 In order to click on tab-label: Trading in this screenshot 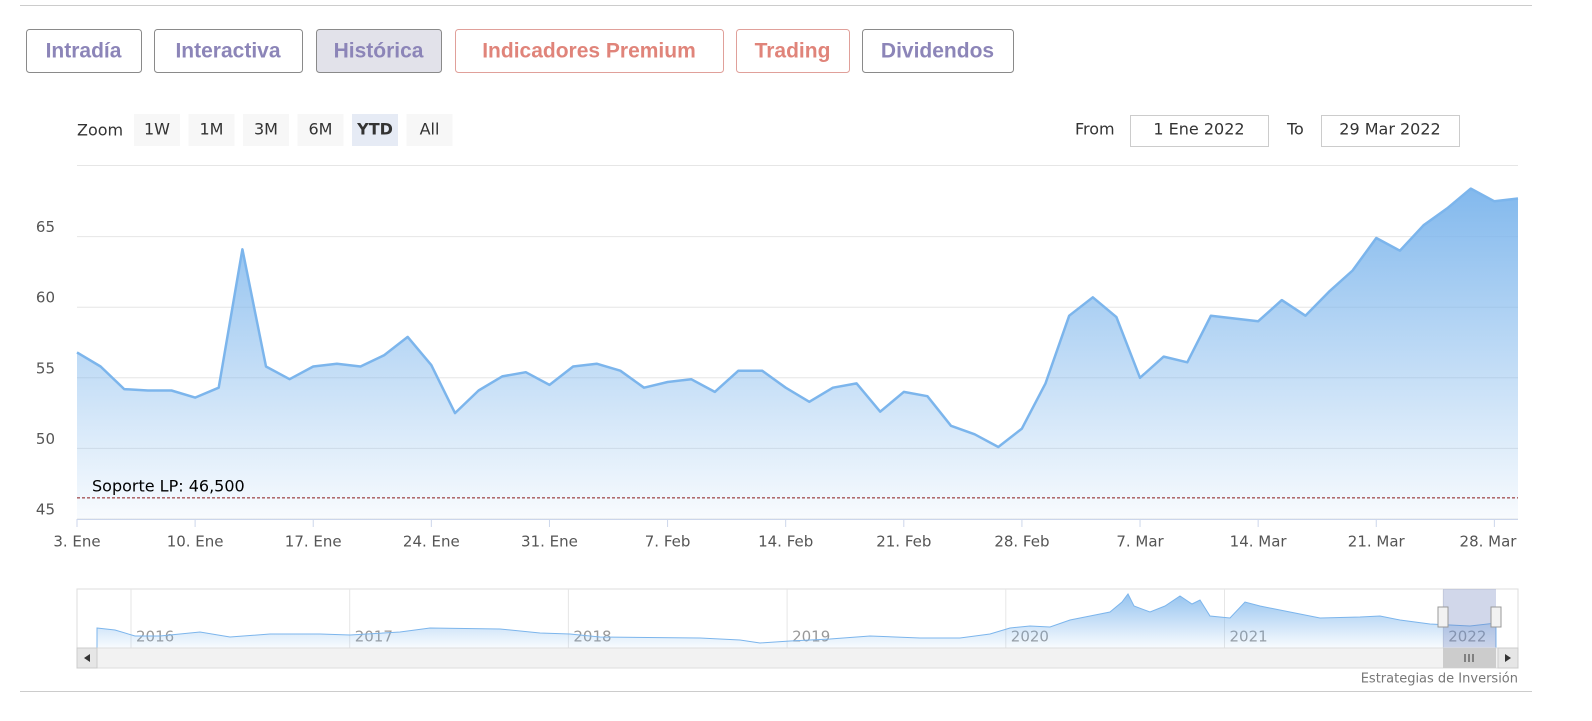, I will do `click(793, 51)`.